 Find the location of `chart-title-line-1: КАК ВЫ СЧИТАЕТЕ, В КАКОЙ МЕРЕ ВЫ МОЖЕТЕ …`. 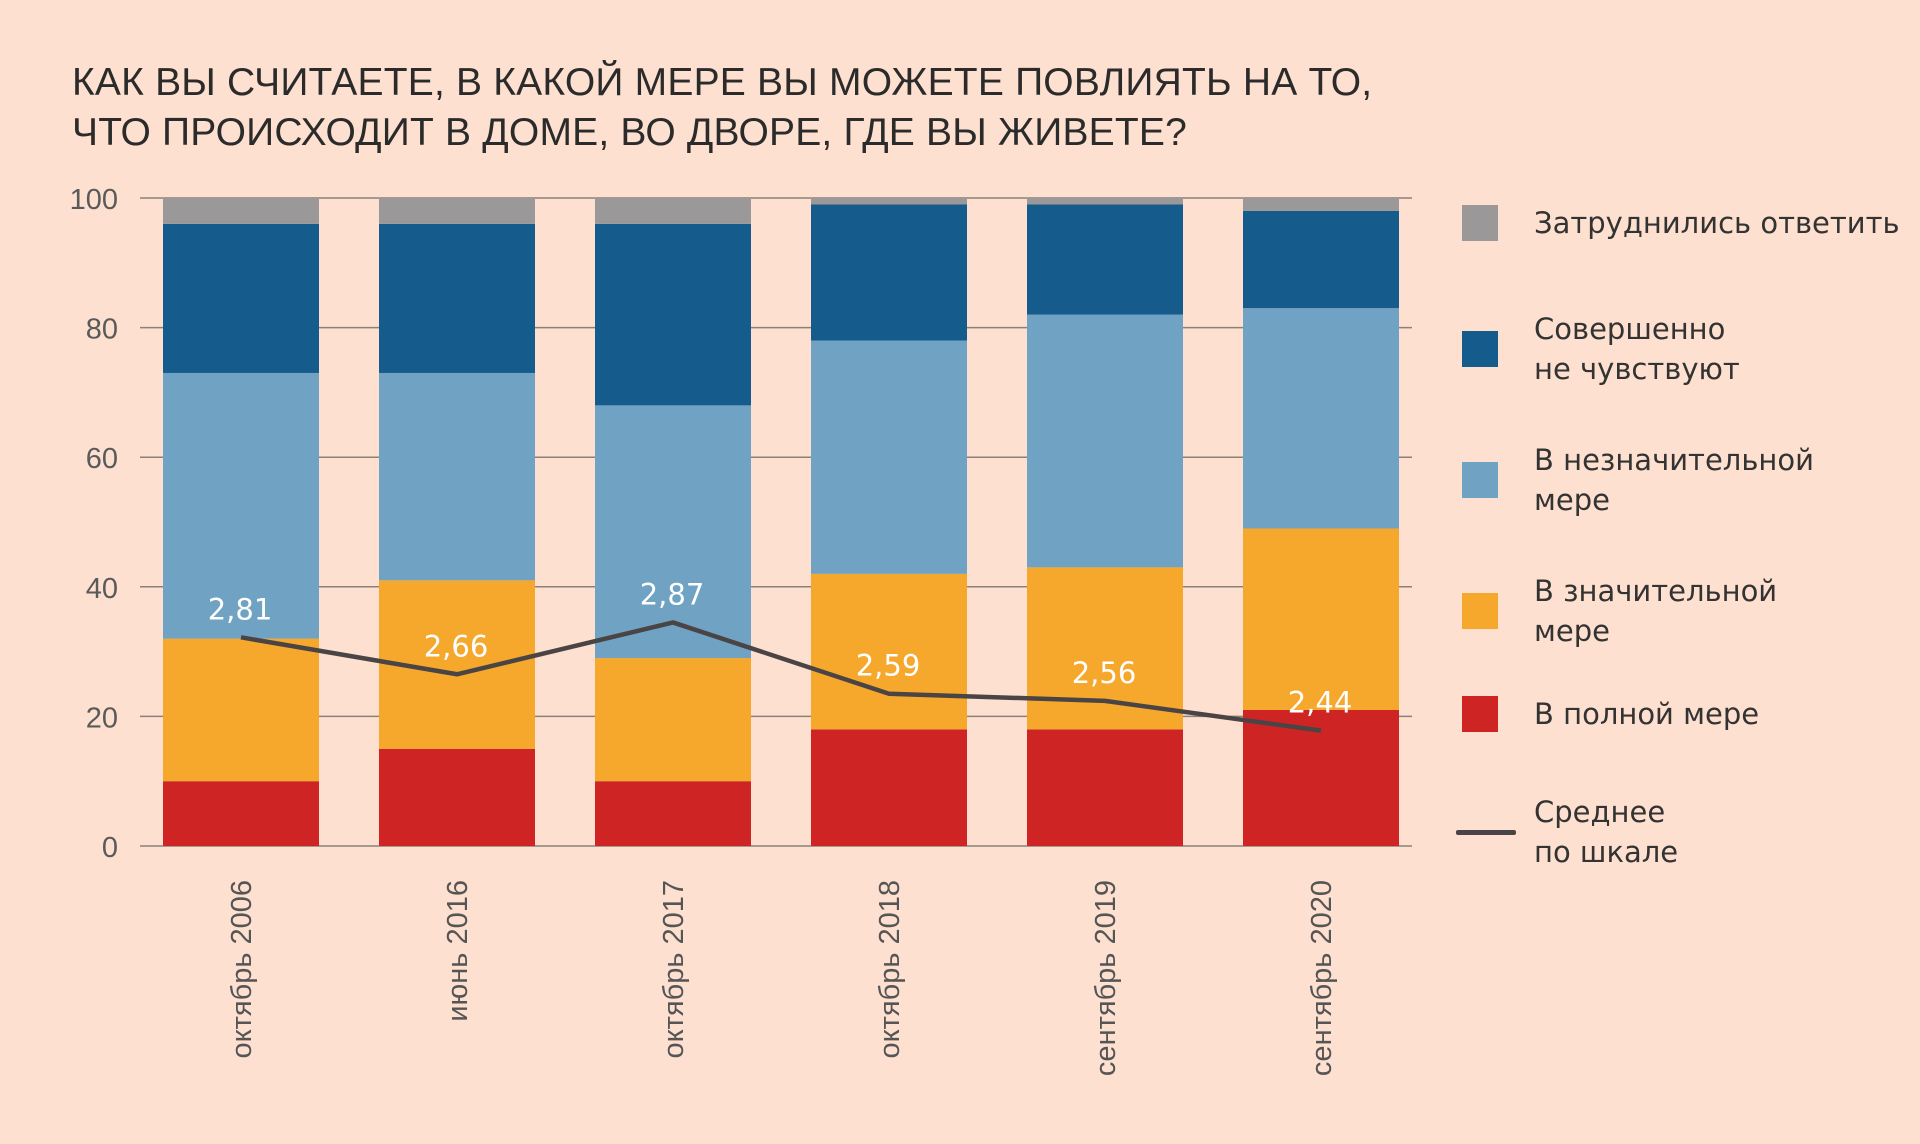

chart-title-line-1: КАК ВЫ СЧИТАЕТЕ, В КАКОЙ МЕРЕ ВЫ МОЖЕТЕ … is located at coordinates (722, 82).